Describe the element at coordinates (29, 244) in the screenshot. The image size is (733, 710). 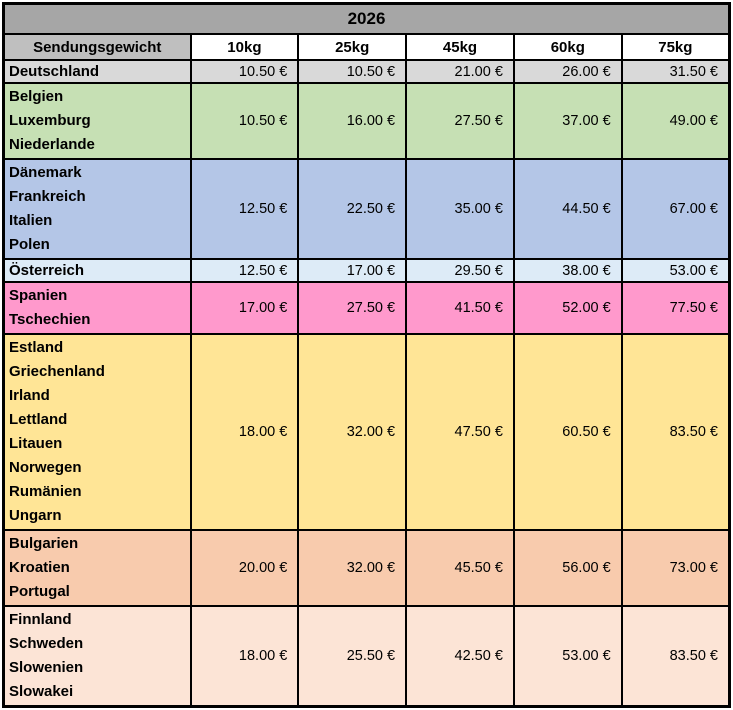
I see `country-label: Polen` at that location.